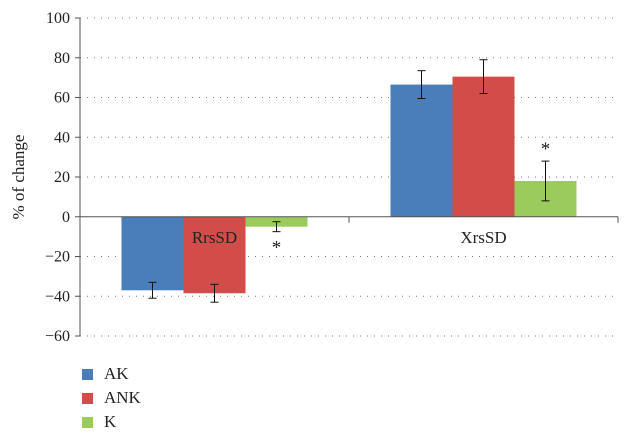  I want to click on y-tick-label: 0, so click(66, 217).